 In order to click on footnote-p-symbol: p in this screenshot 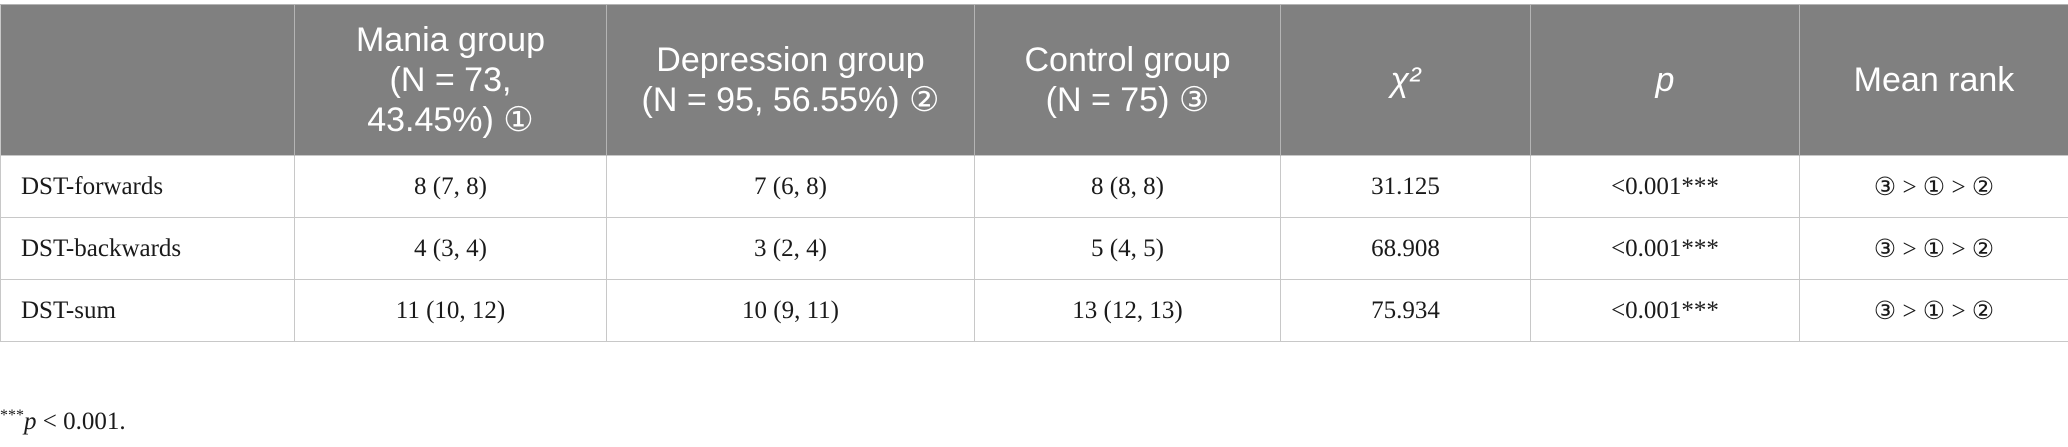, I will do `click(30, 421)`.